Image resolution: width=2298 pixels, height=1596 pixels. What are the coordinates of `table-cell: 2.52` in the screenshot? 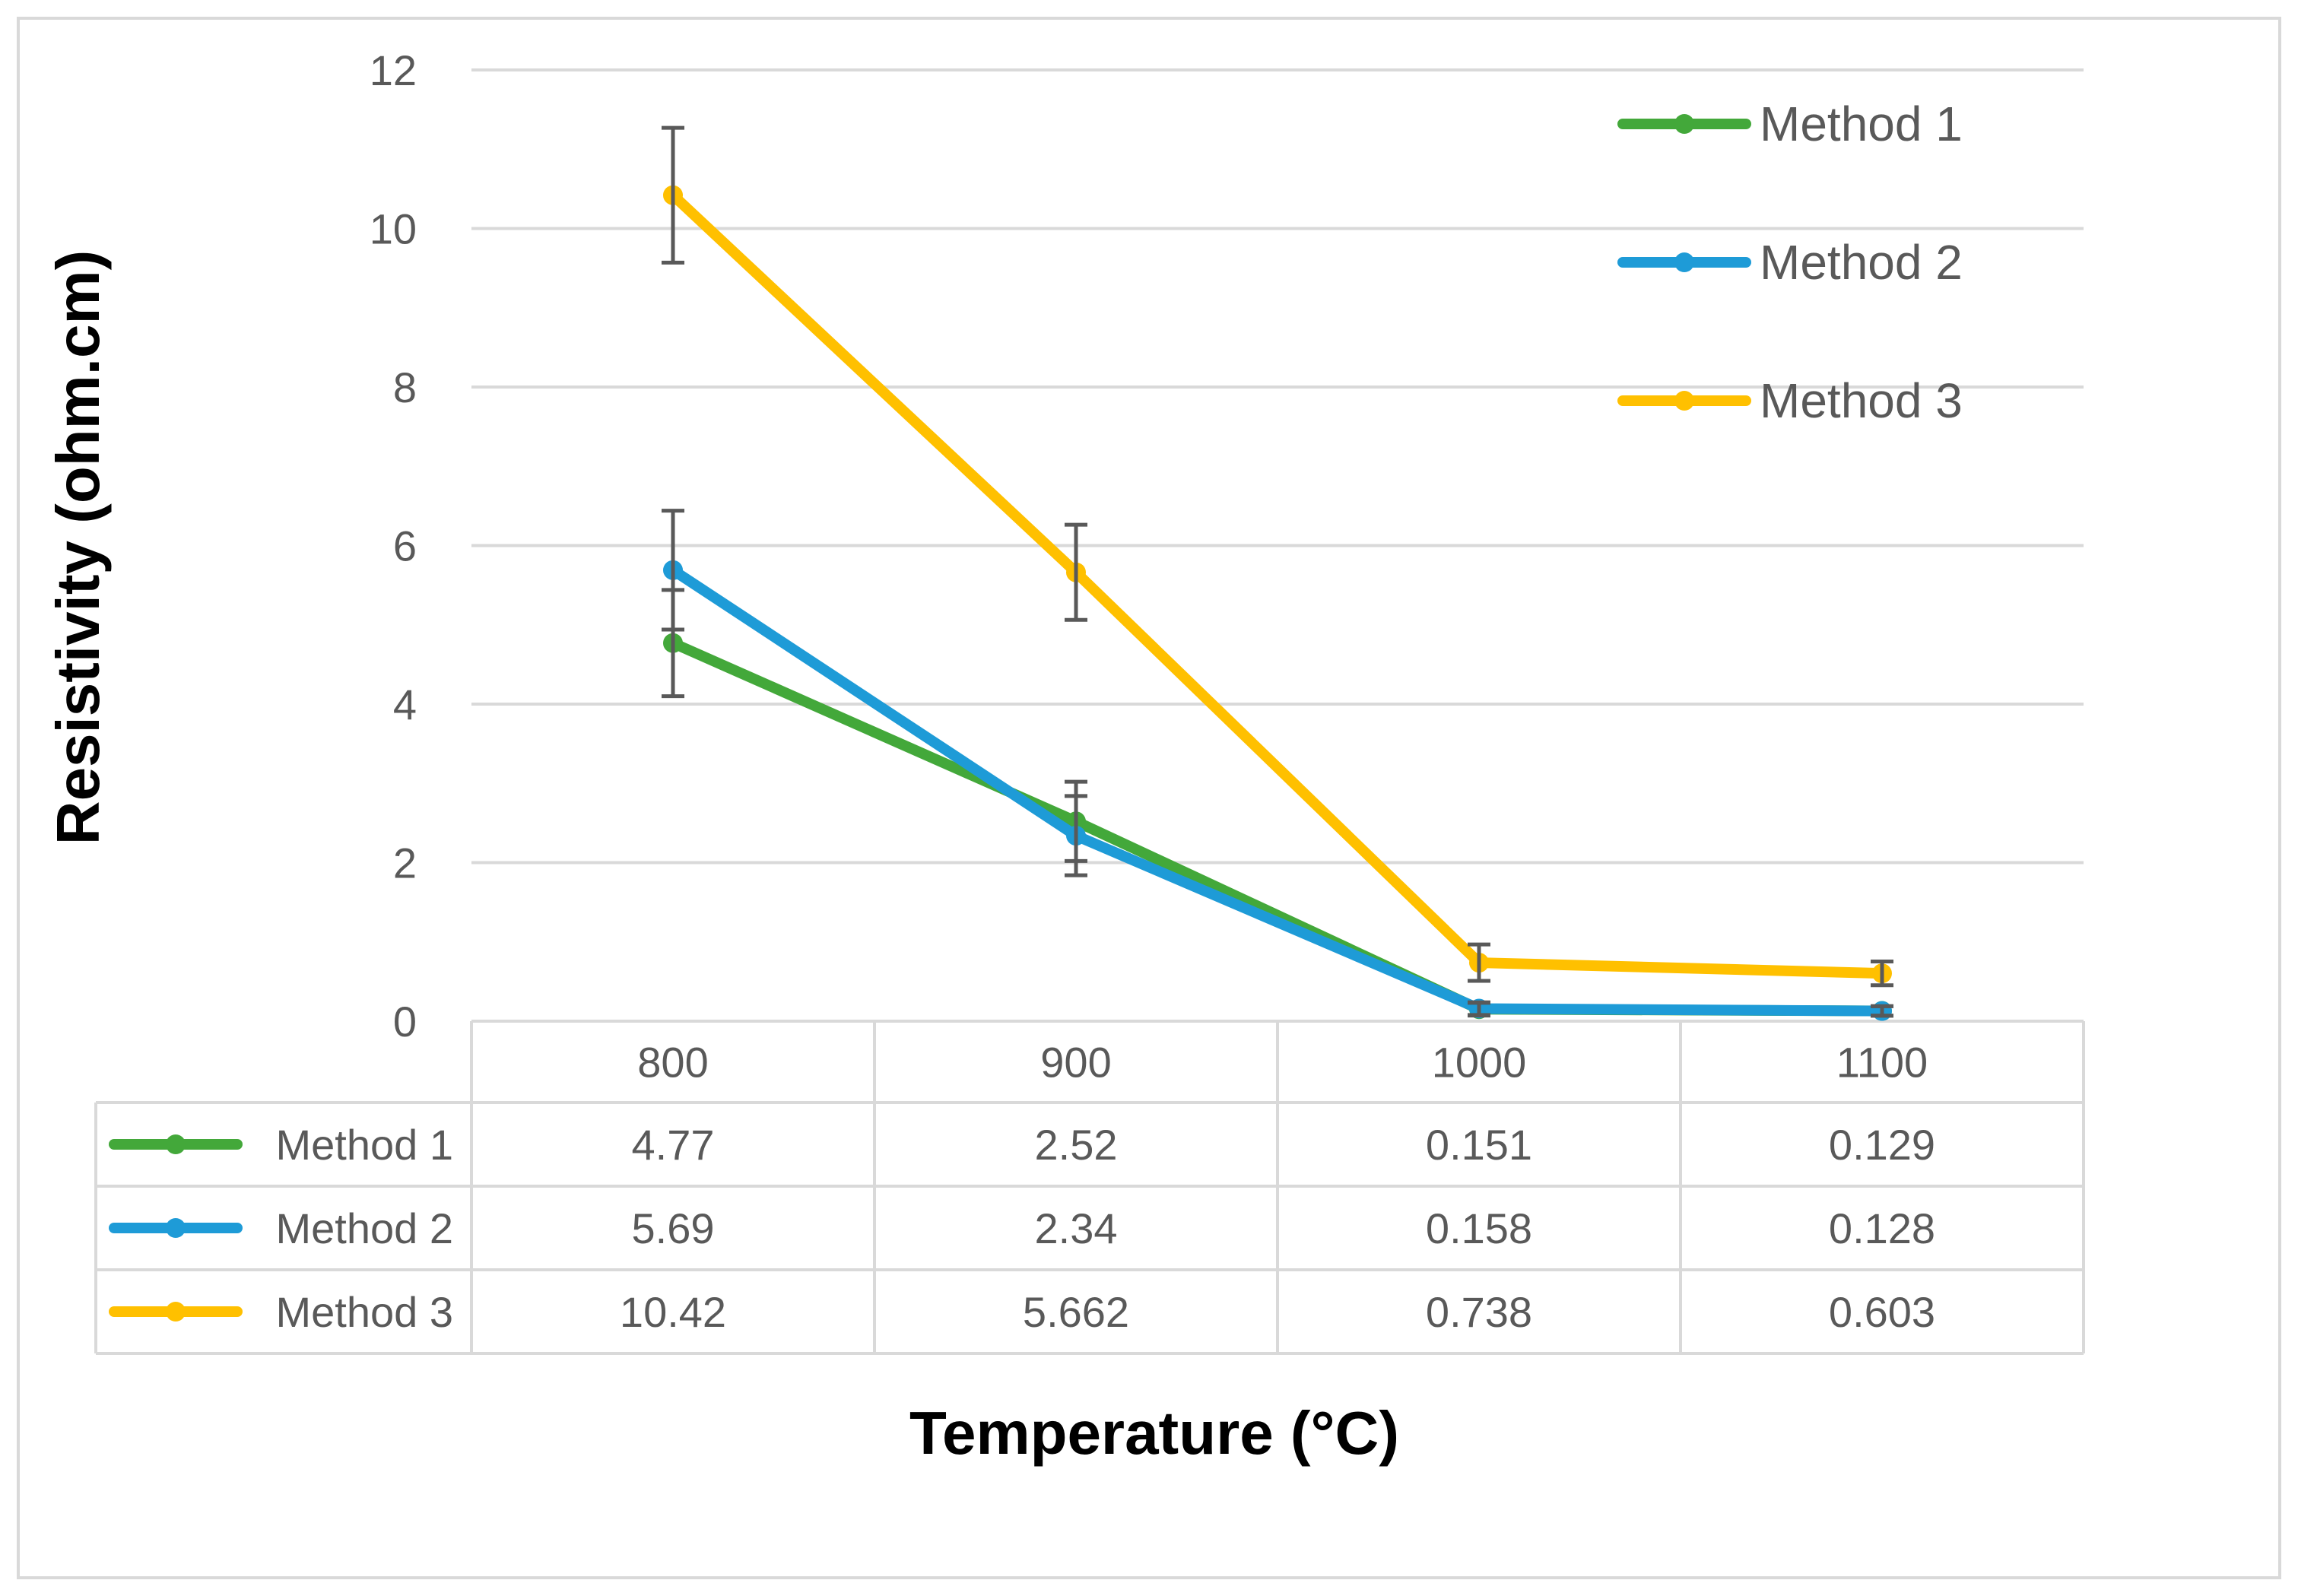 It's located at (1076, 1145).